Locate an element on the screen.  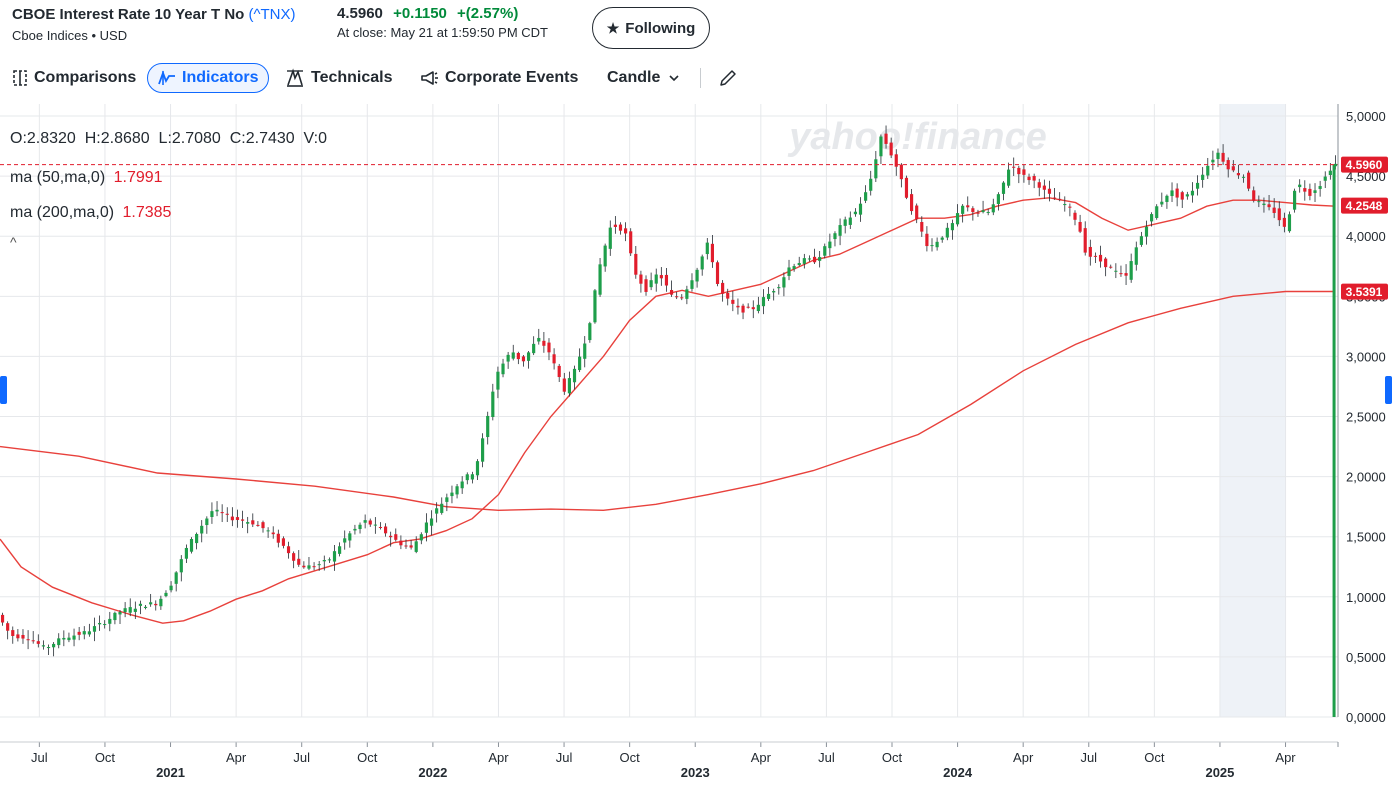
comparisons-button: Comparisons is located at coordinates (74, 78).